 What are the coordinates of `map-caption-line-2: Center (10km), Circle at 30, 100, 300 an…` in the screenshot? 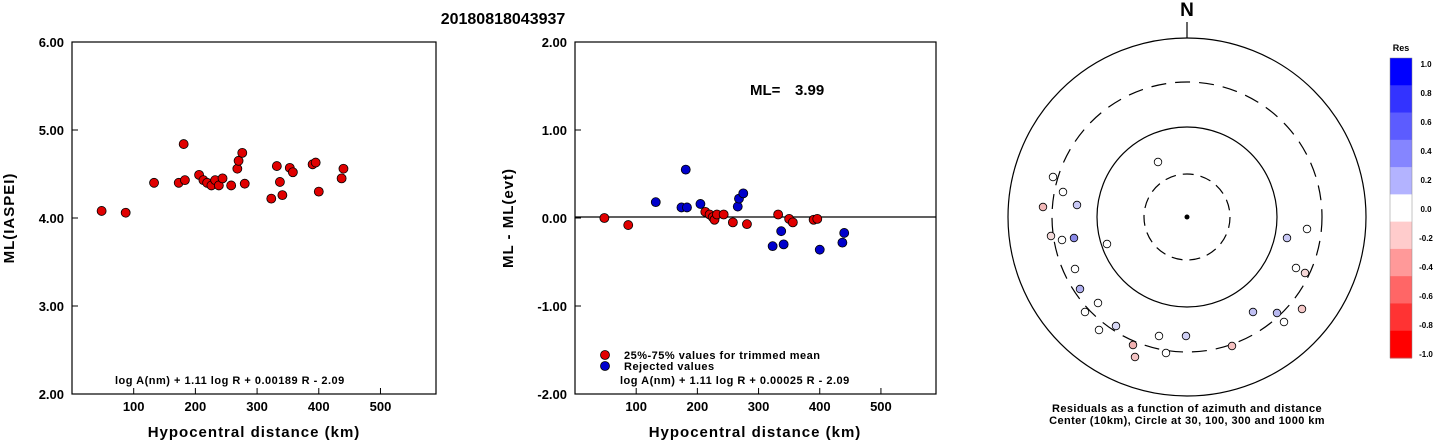 It's located at (1187, 421).